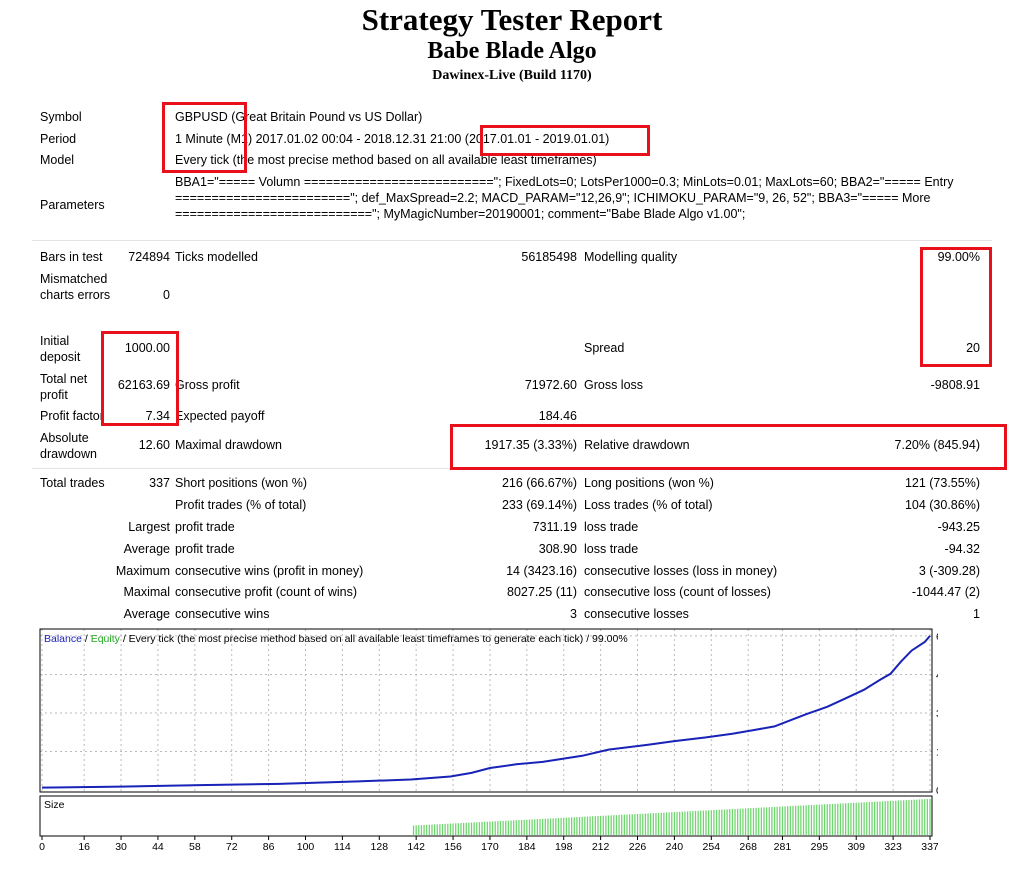 The height and width of the screenshot is (869, 1024). Describe the element at coordinates (973, 348) in the screenshot. I see `spread-value: 20` at that location.